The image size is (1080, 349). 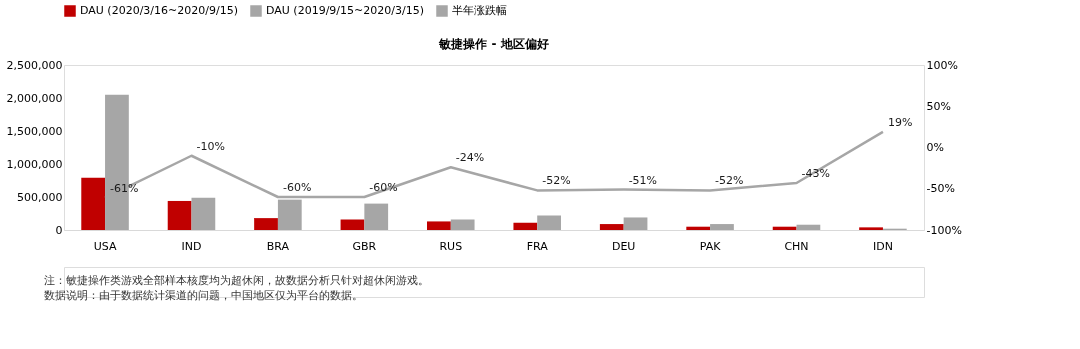 I want to click on data-label: -51%, so click(x=643, y=180).